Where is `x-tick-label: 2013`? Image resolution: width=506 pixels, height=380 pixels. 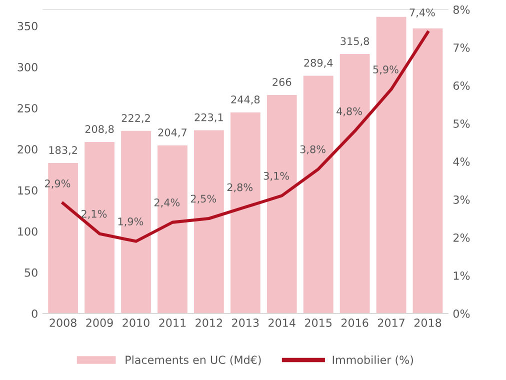 x-tick-label: 2013 is located at coordinates (245, 322).